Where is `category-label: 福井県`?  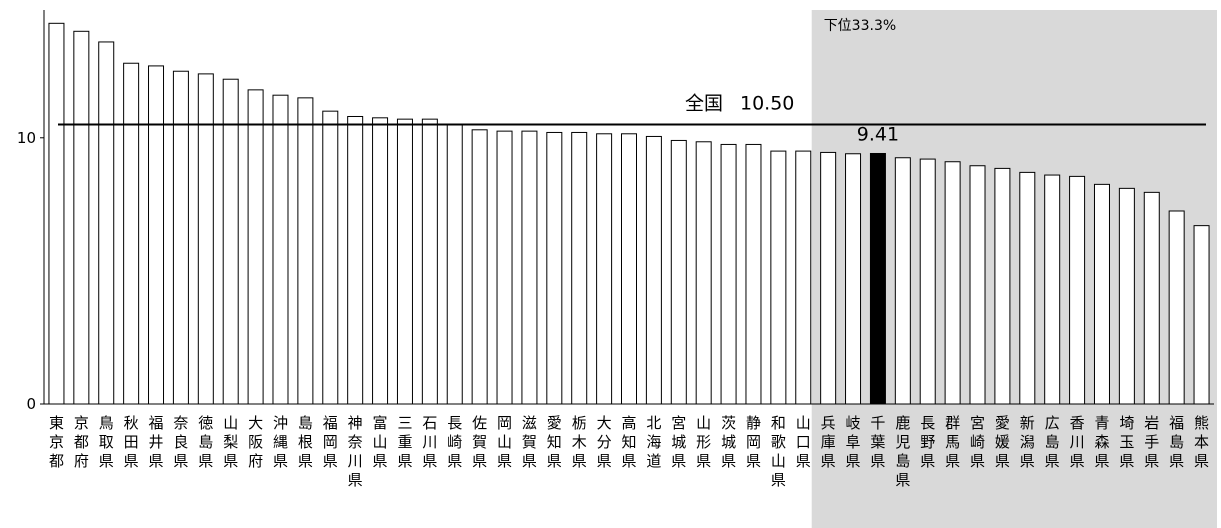
category-label: 福井県 is located at coordinates (156, 442).